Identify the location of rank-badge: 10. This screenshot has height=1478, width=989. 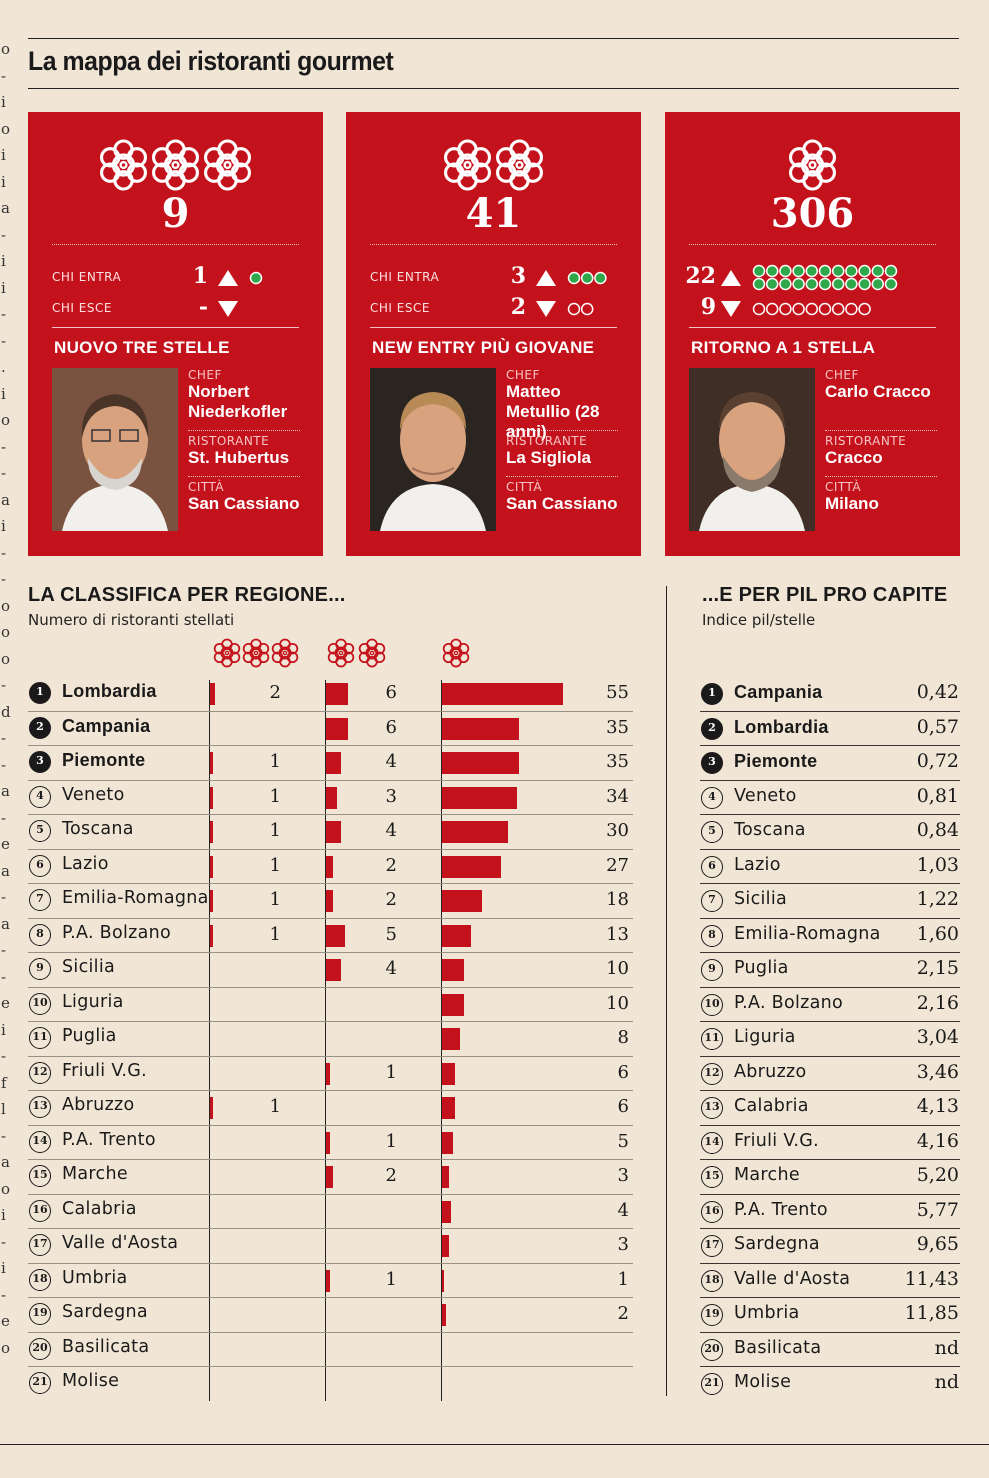
(40, 1003).